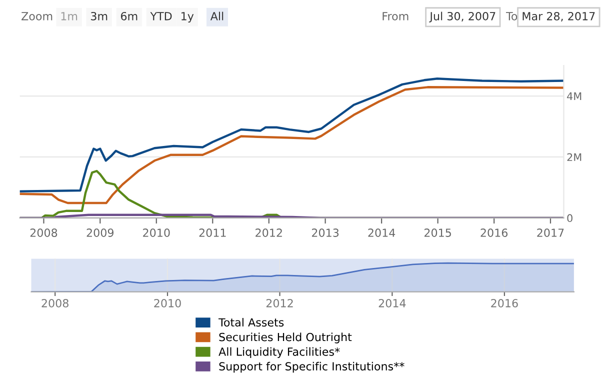 Image resolution: width=601 pixels, height=381 pixels. Describe the element at coordinates (69, 16) in the screenshot. I see `text: 1m` at that location.